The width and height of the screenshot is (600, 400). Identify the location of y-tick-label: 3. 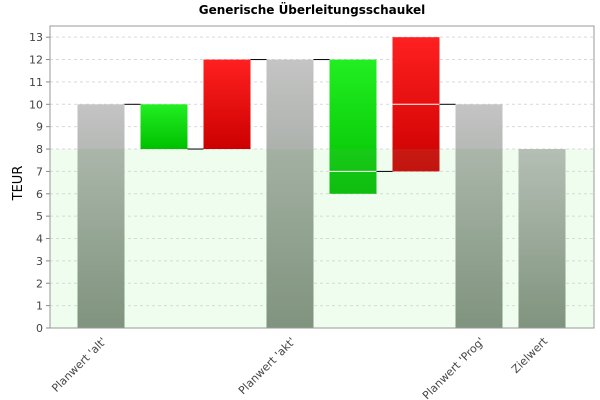
(39, 261).